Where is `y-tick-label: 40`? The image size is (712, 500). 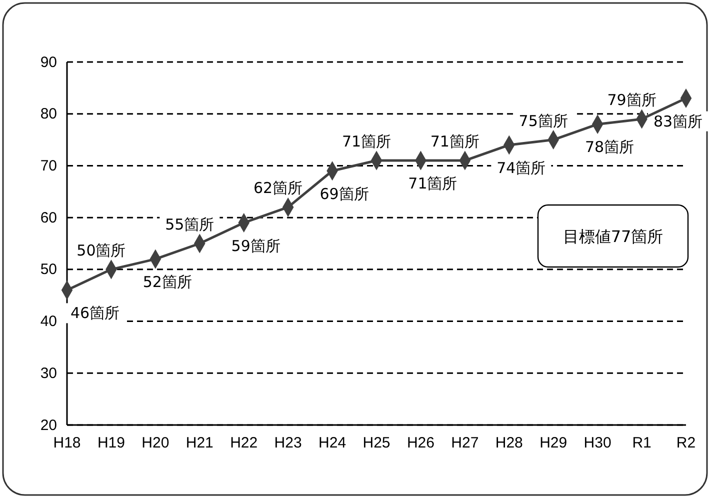 y-tick-label: 40 is located at coordinates (48, 321).